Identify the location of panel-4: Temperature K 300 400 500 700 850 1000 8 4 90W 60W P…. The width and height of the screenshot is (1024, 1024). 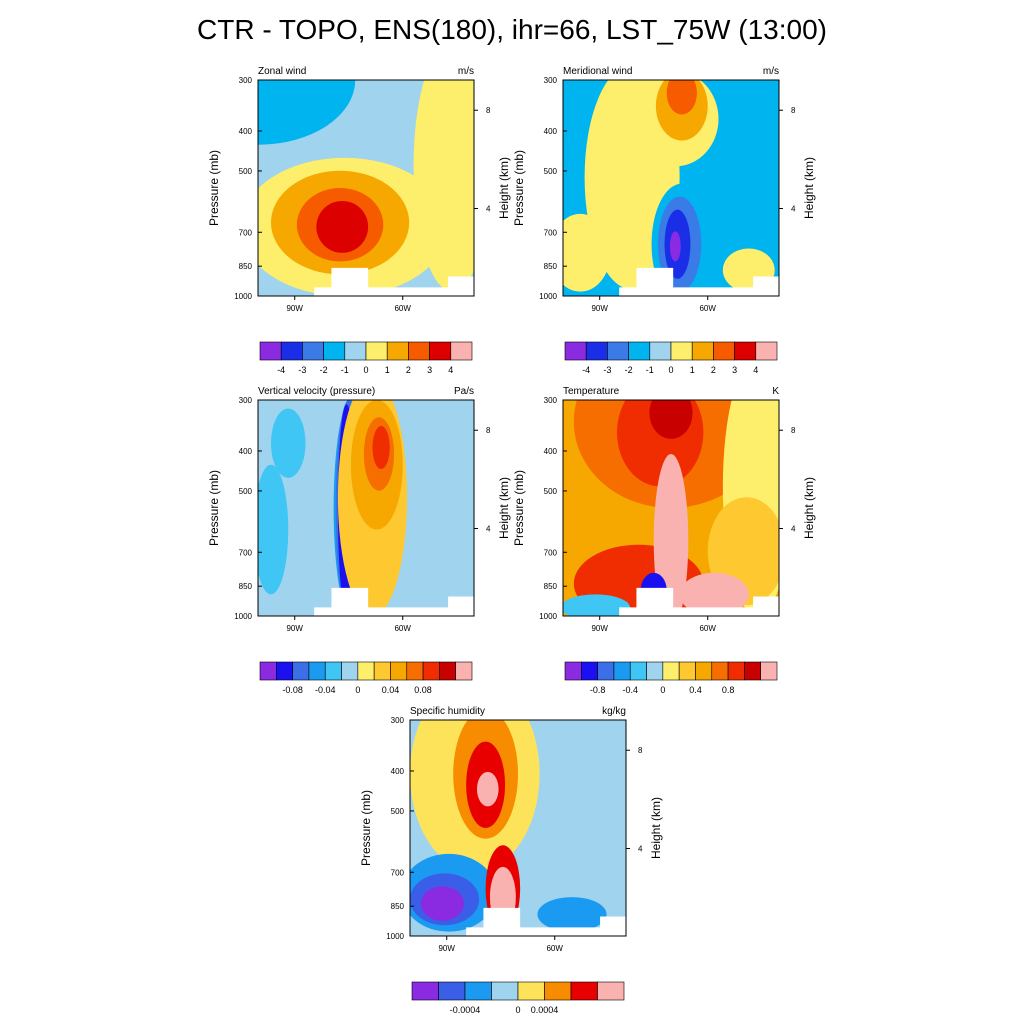
(664, 540).